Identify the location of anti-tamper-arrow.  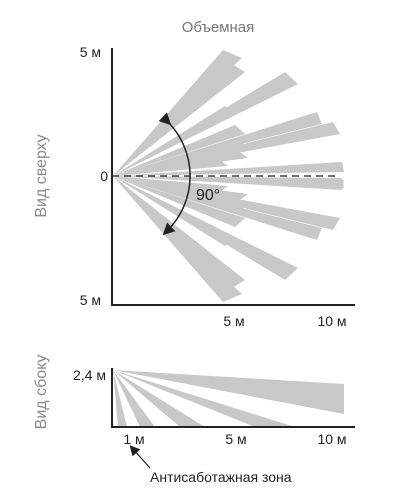
(140, 457).